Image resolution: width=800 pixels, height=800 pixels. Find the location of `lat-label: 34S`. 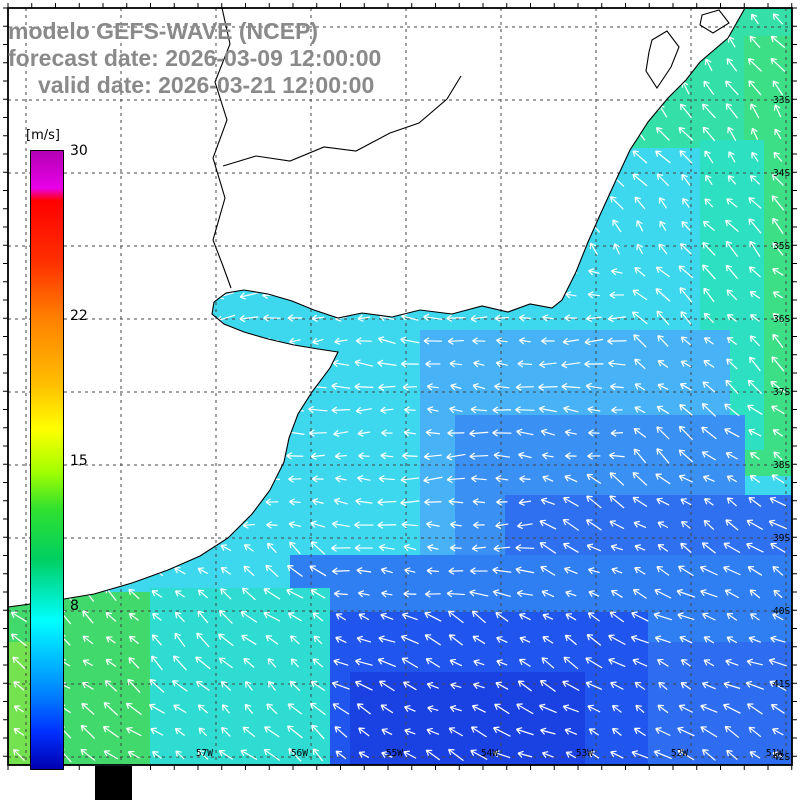

lat-label: 34S is located at coordinates (781, 173).